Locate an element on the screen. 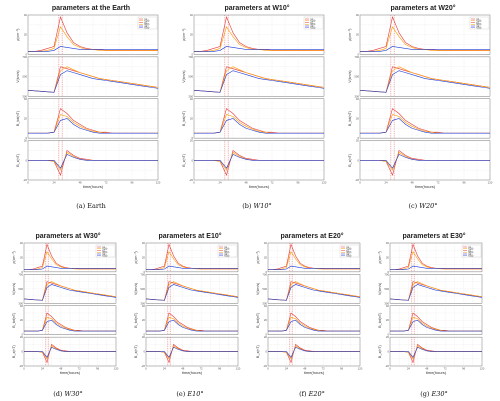 The width and height of the screenshot is (500, 401). panel-title: parameters at W20° is located at coordinates (422, 8).